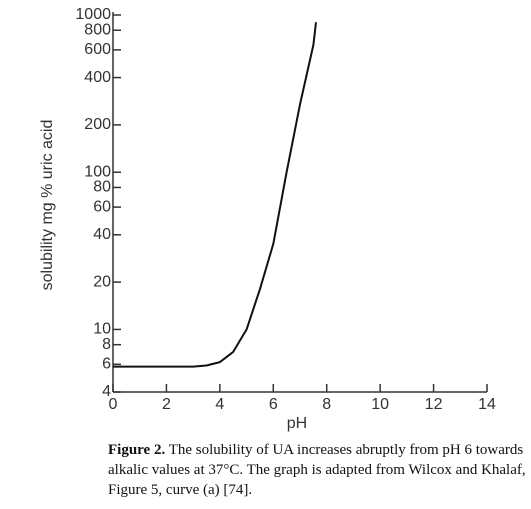  What do you see at coordinates (106, 344) in the screenshot?
I see `y-tick-label: 8` at bounding box center [106, 344].